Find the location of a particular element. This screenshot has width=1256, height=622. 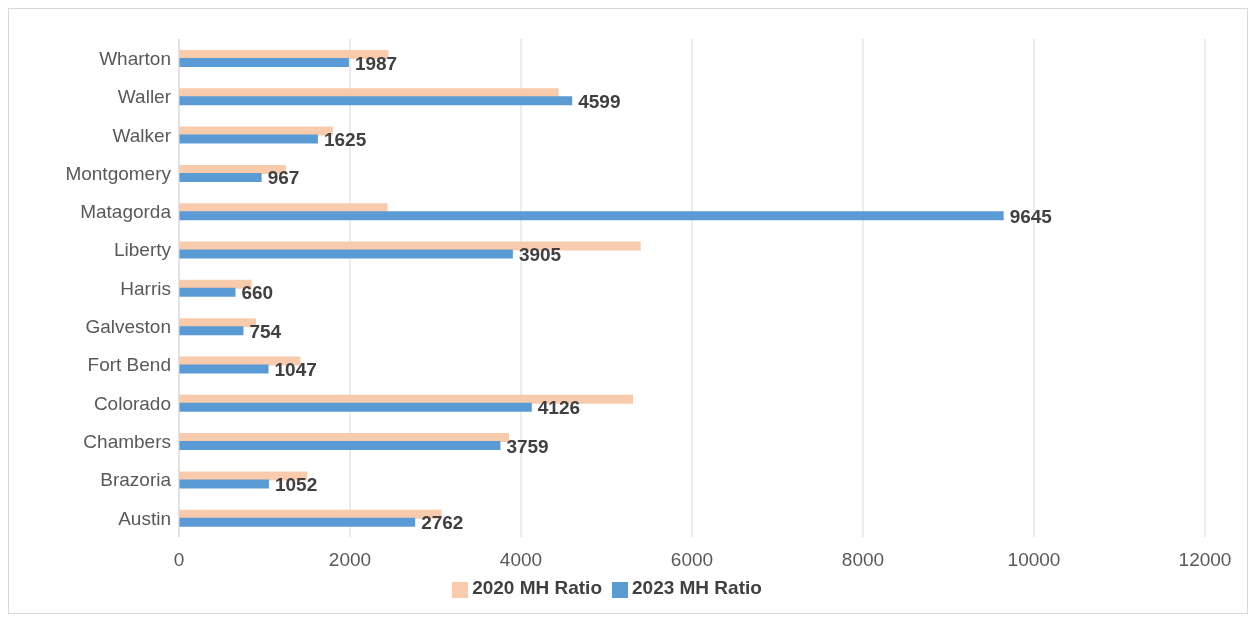

y-tick-label: Montgomery is located at coordinates (118, 173).